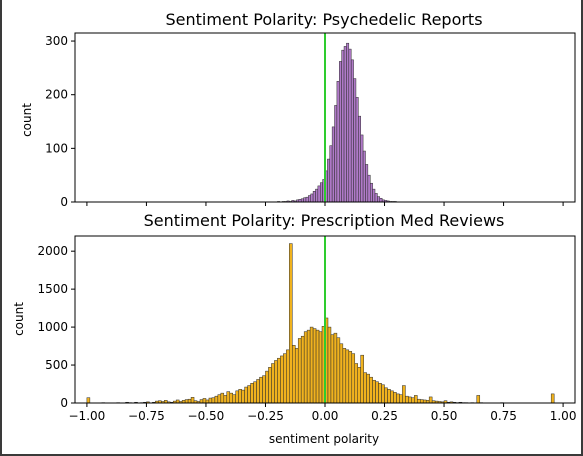 The height and width of the screenshot is (456, 583). I want to click on top-histogram-bars, so click(337, 122).